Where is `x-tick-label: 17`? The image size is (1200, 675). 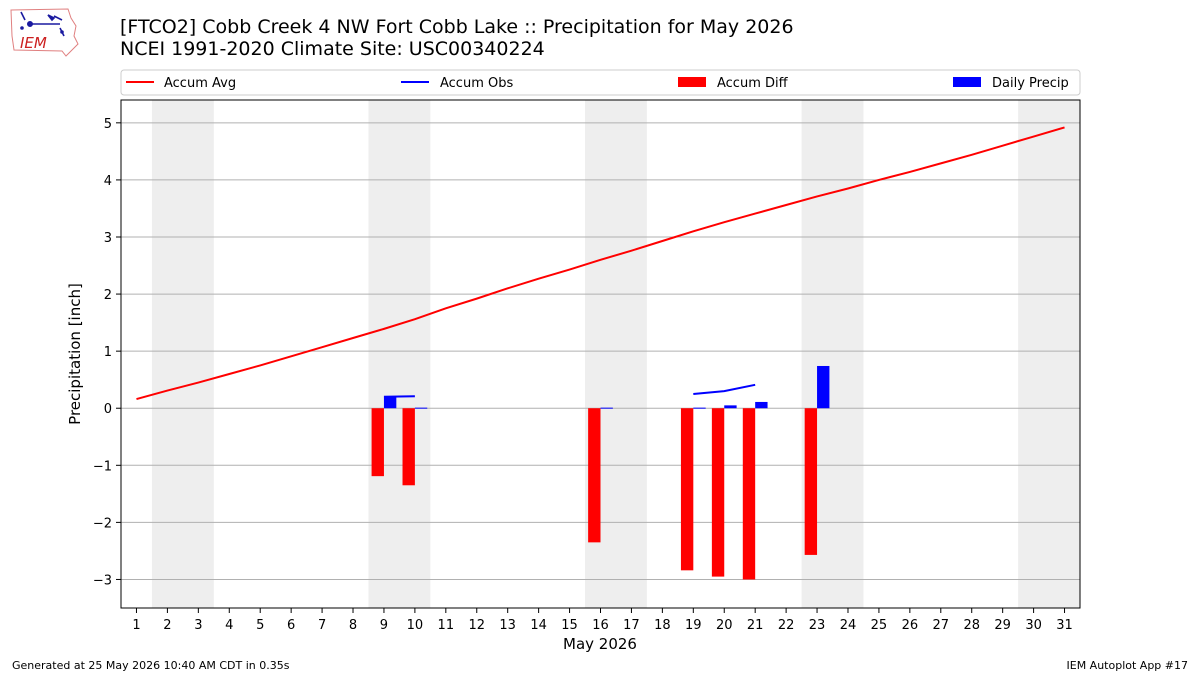
x-tick-label: 17 is located at coordinates (631, 625).